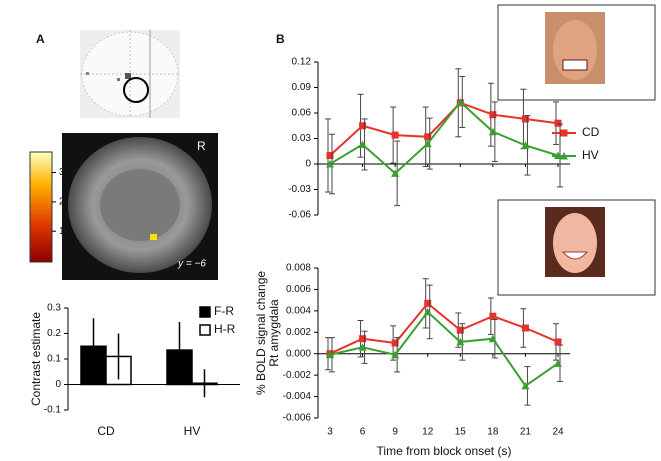  I want to click on y-tick-label: -0.002, so click(297, 375).